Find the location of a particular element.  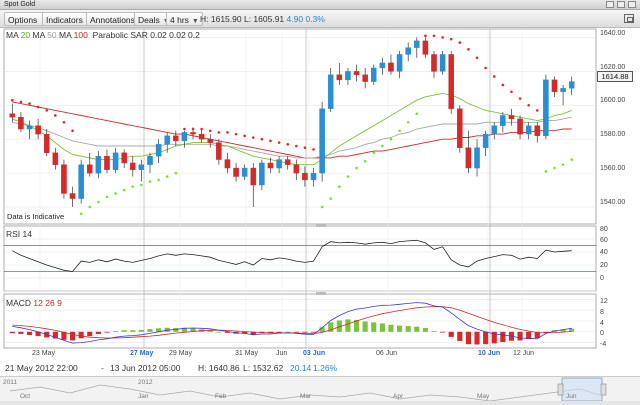

x-axis-label: 31 May is located at coordinates (246, 353).